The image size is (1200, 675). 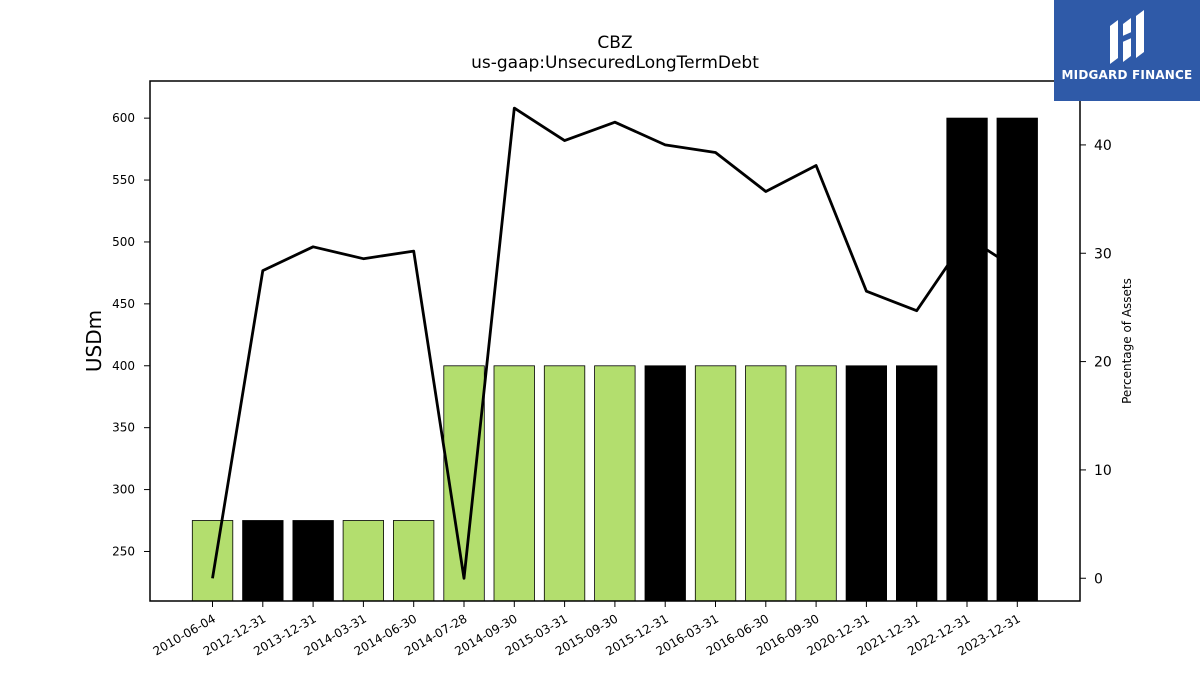 I want to click on y-axis-right: 0 10 20 30 40, so click(x=1096, y=362).